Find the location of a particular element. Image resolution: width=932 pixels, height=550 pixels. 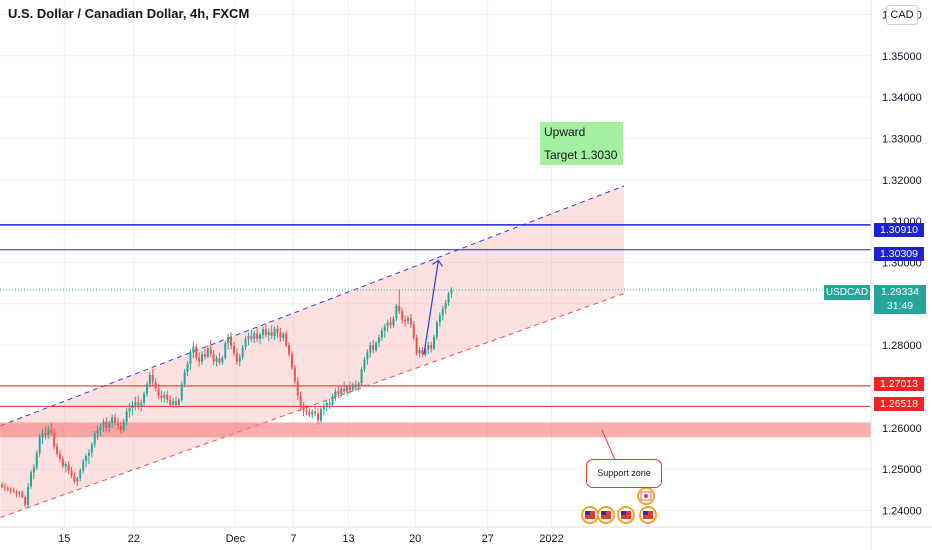

target-annotation: Upward Target 1.3030 is located at coordinates (581, 143).